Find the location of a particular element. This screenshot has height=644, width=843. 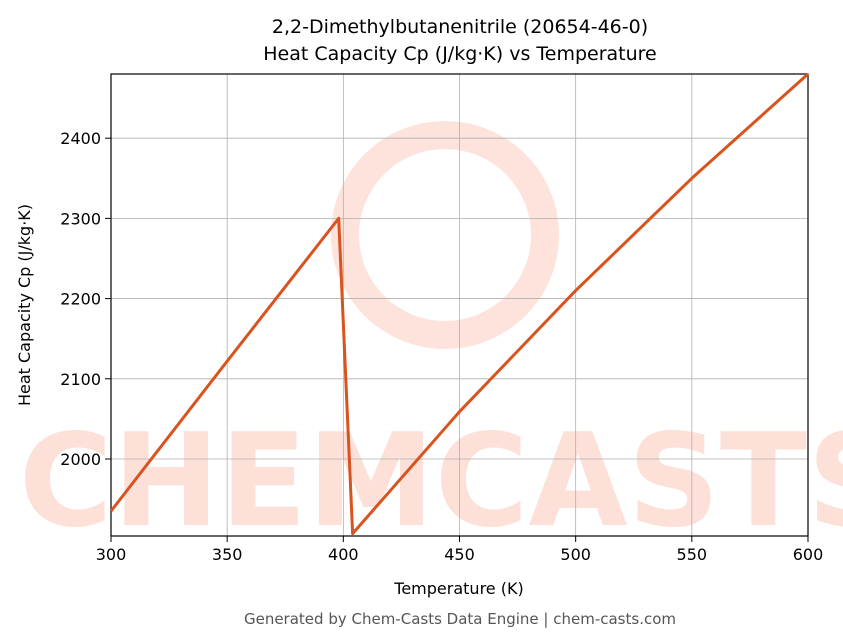

y-tick-label: 2300 is located at coordinates (80, 218).